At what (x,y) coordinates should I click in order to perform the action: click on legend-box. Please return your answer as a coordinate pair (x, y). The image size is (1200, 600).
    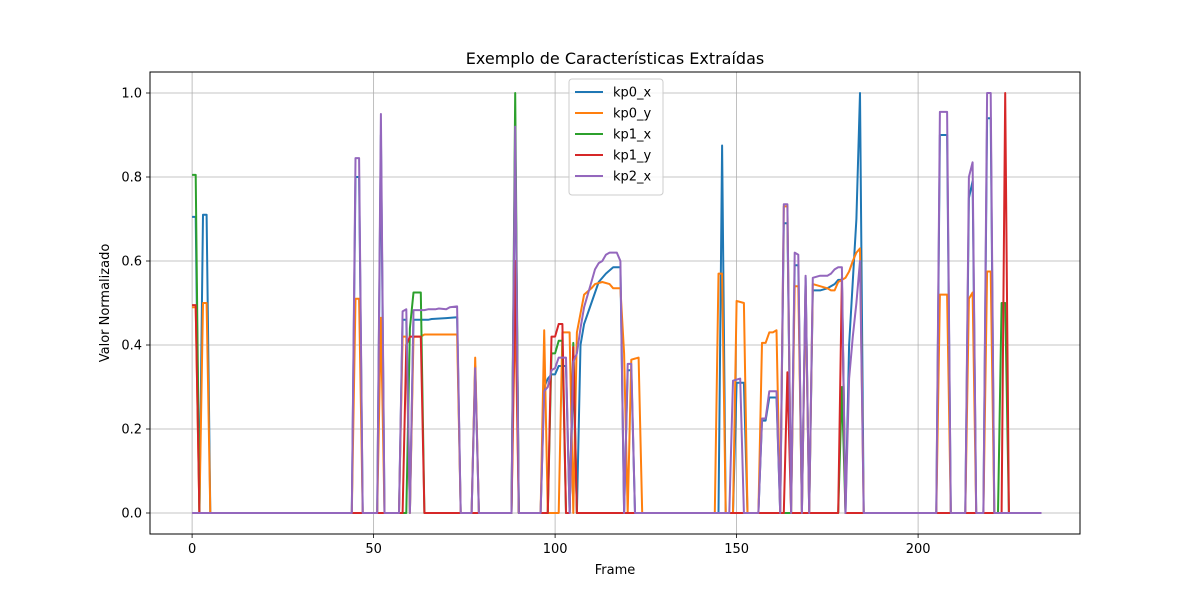
    Looking at the image, I should click on (616, 137).